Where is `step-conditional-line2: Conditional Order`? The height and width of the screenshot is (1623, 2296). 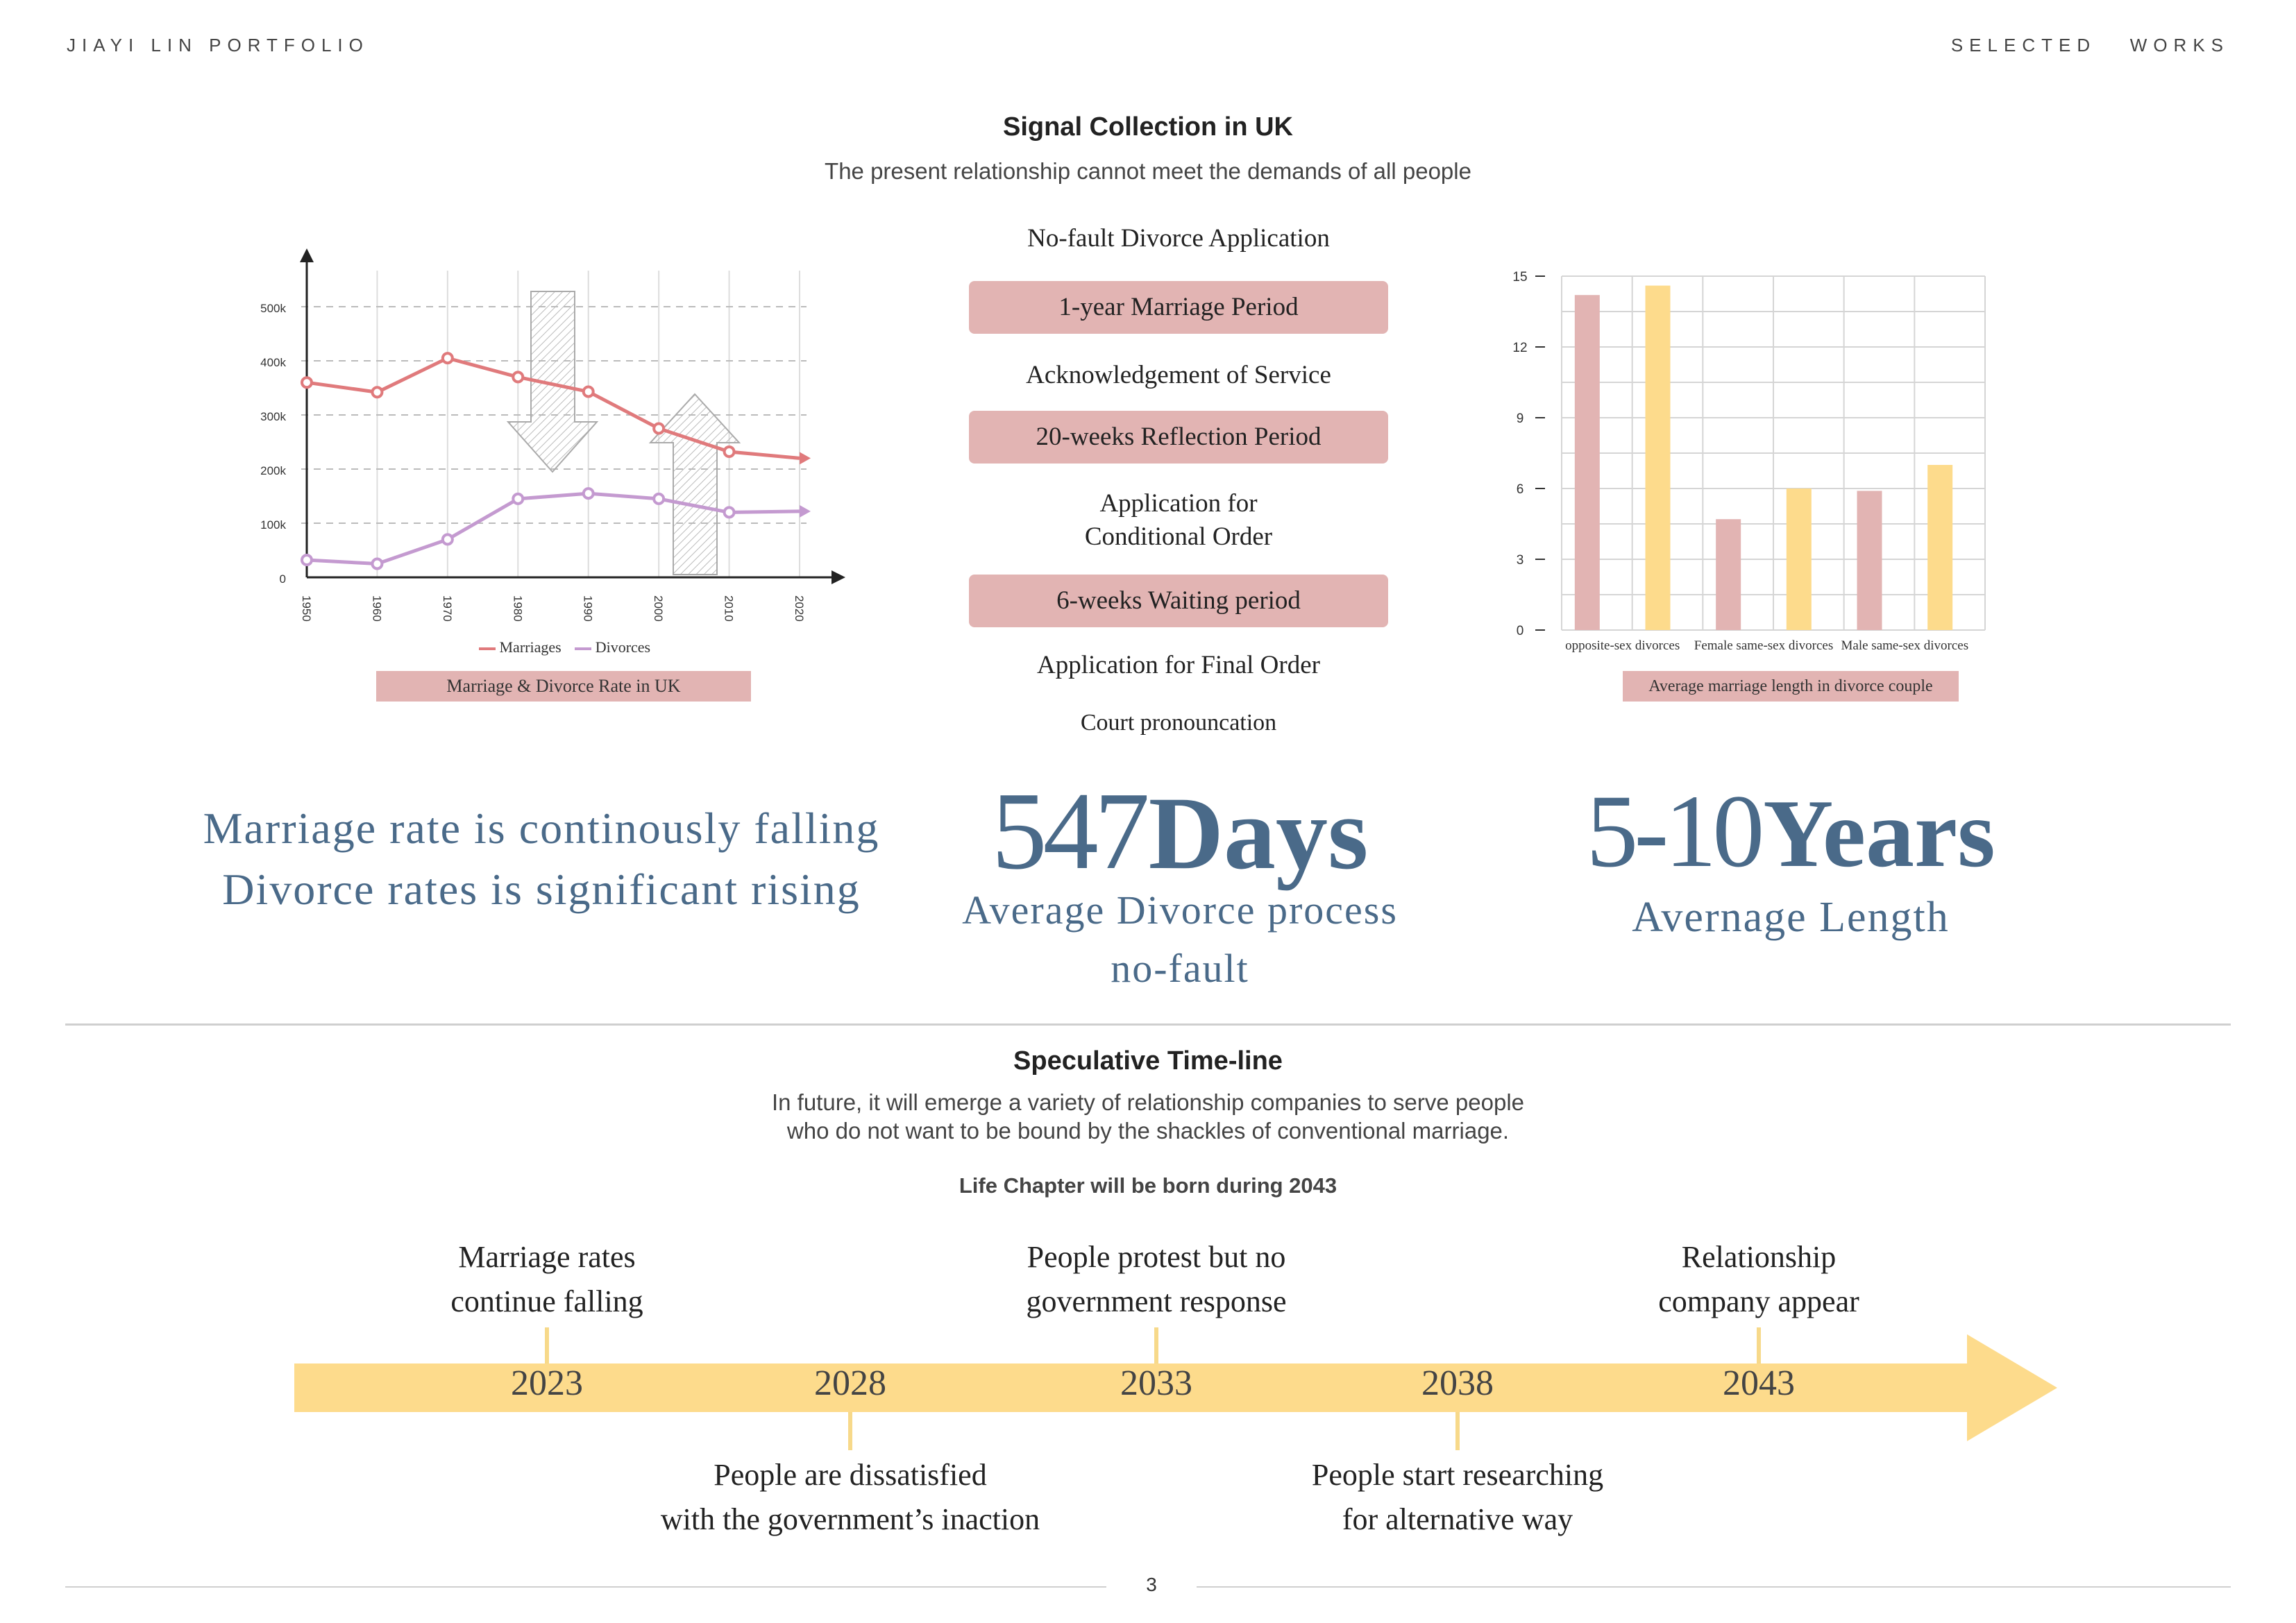
step-conditional-line2: Conditional Order is located at coordinates (1178, 536).